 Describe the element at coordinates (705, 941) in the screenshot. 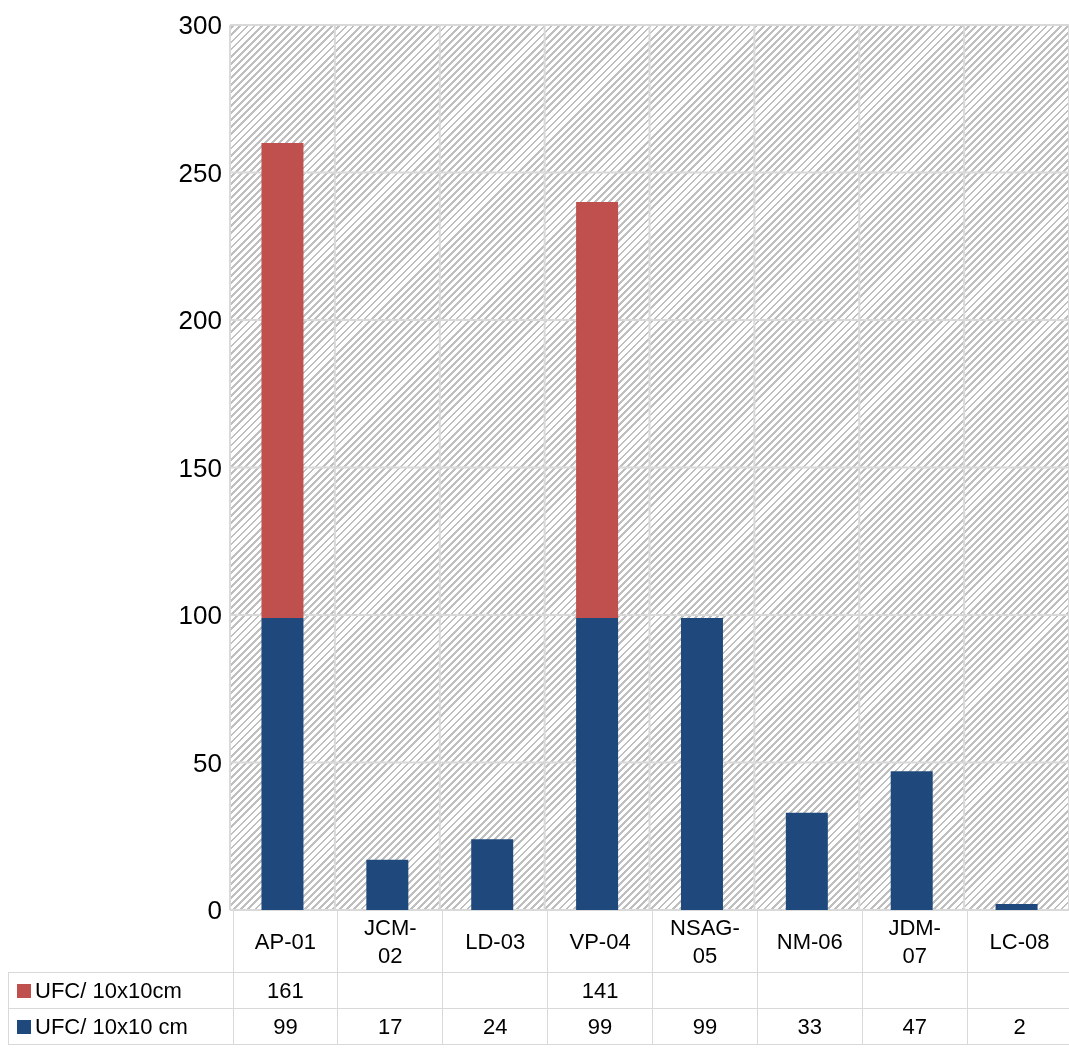

I see `x-tick-label: NSAG-05` at that location.